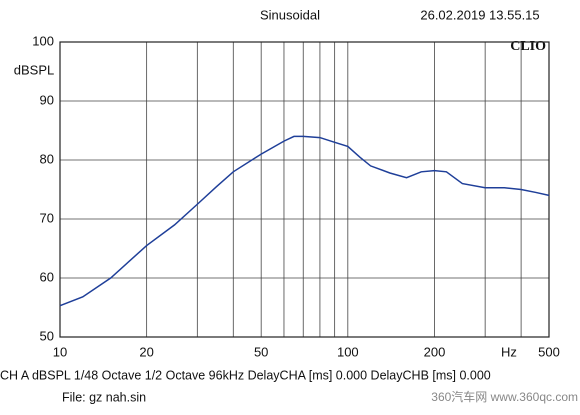  What do you see at coordinates (504, 396) in the screenshot?
I see `watermark: 360汽车网 www.360qc.com` at bounding box center [504, 396].